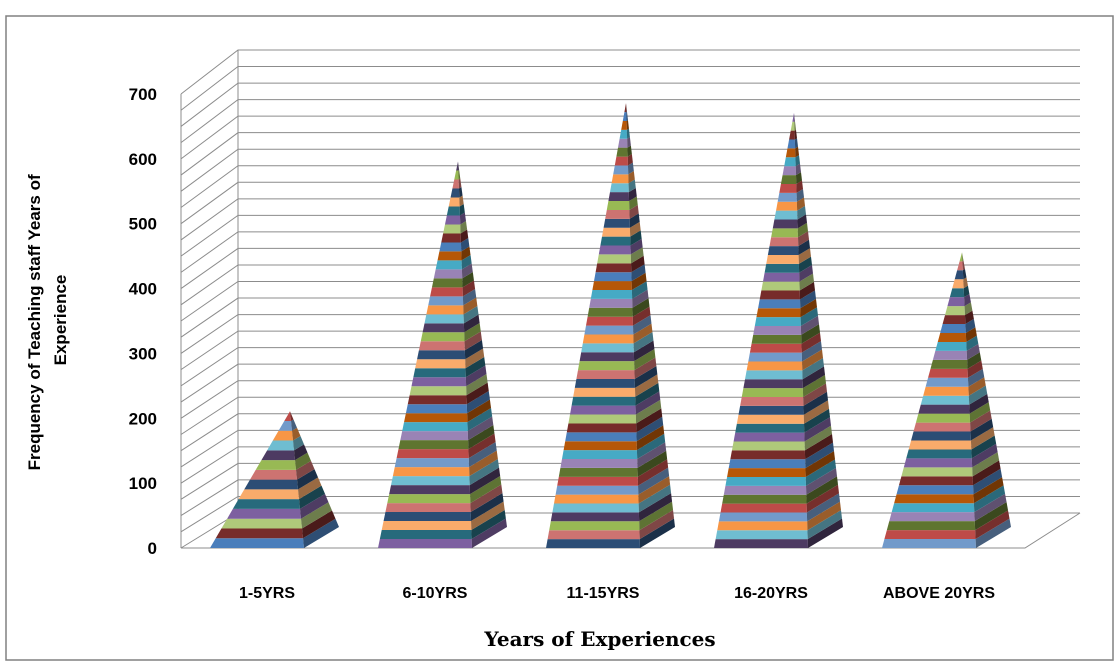 This screenshot has height=662, width=1119. I want to click on category-label: 11-15YRS, so click(603, 593).